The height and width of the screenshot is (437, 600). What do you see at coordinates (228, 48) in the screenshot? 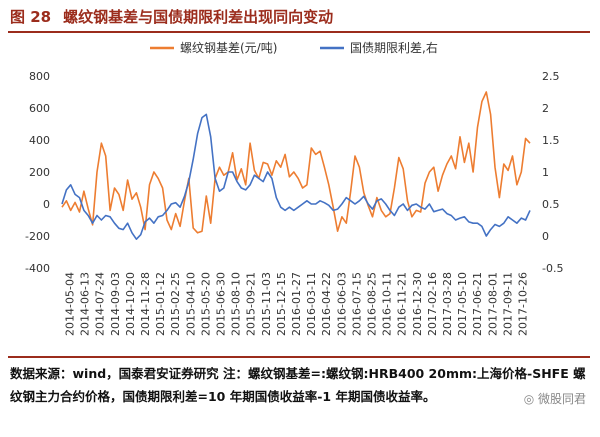
I see `legend-label: 螺纹钢基差(元/吨)` at bounding box center [228, 48].